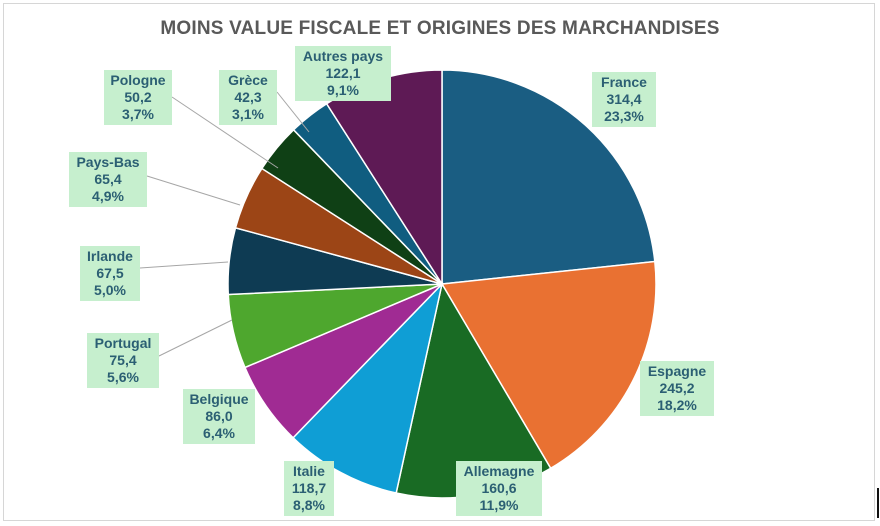  I want to click on data-label-name: Espagne, so click(677, 371).